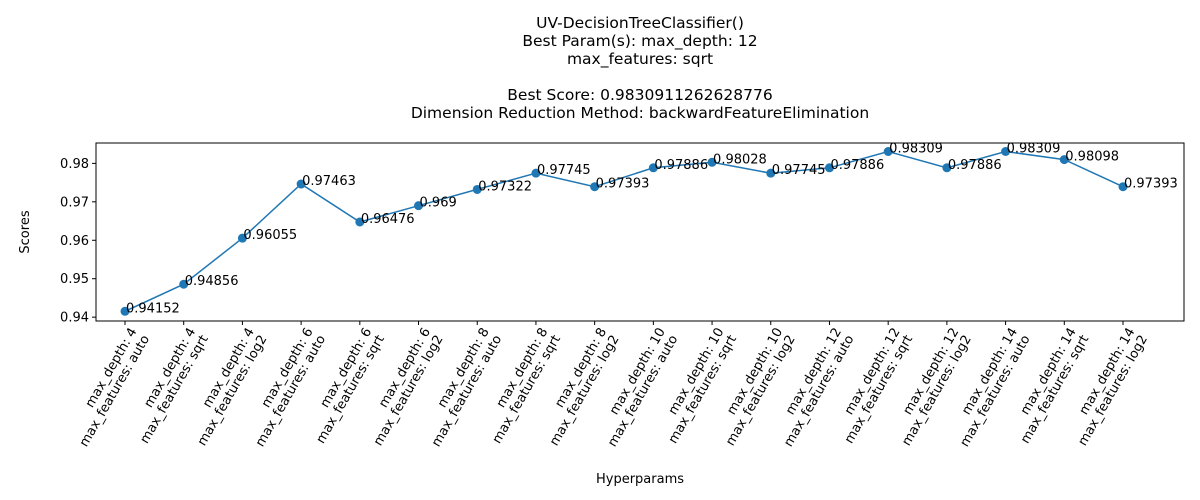 The width and height of the screenshot is (1200, 500). I want to click on y-axis-ticks: 0.94 0.95 0.96 0.97 0.98, so click(78, 241).